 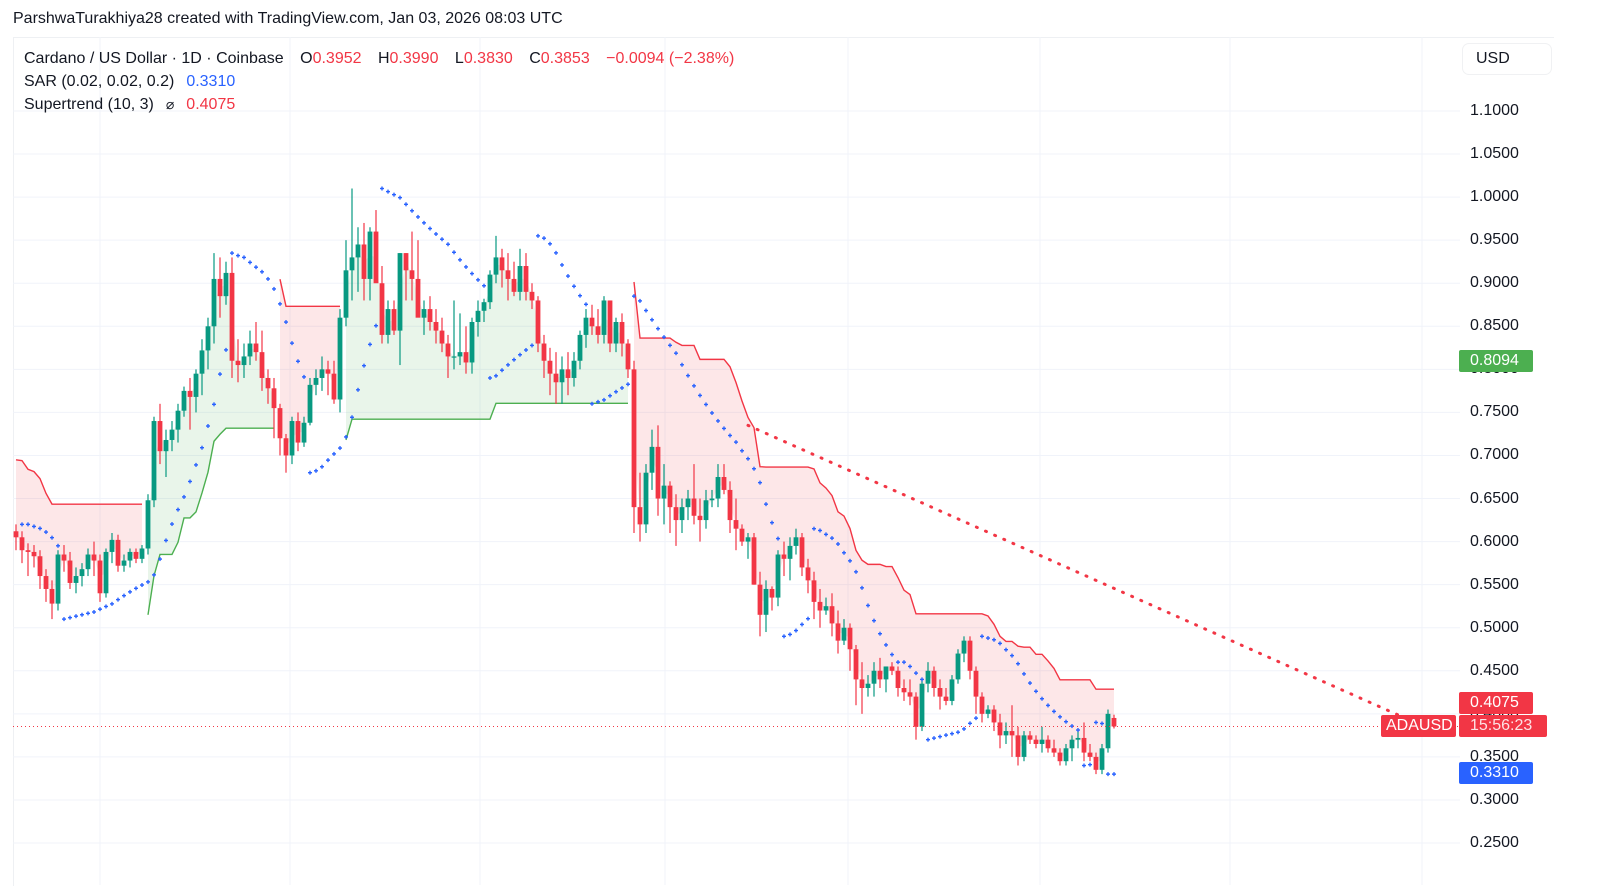 I want to click on price-tick: 1.1000, so click(x=1494, y=110).